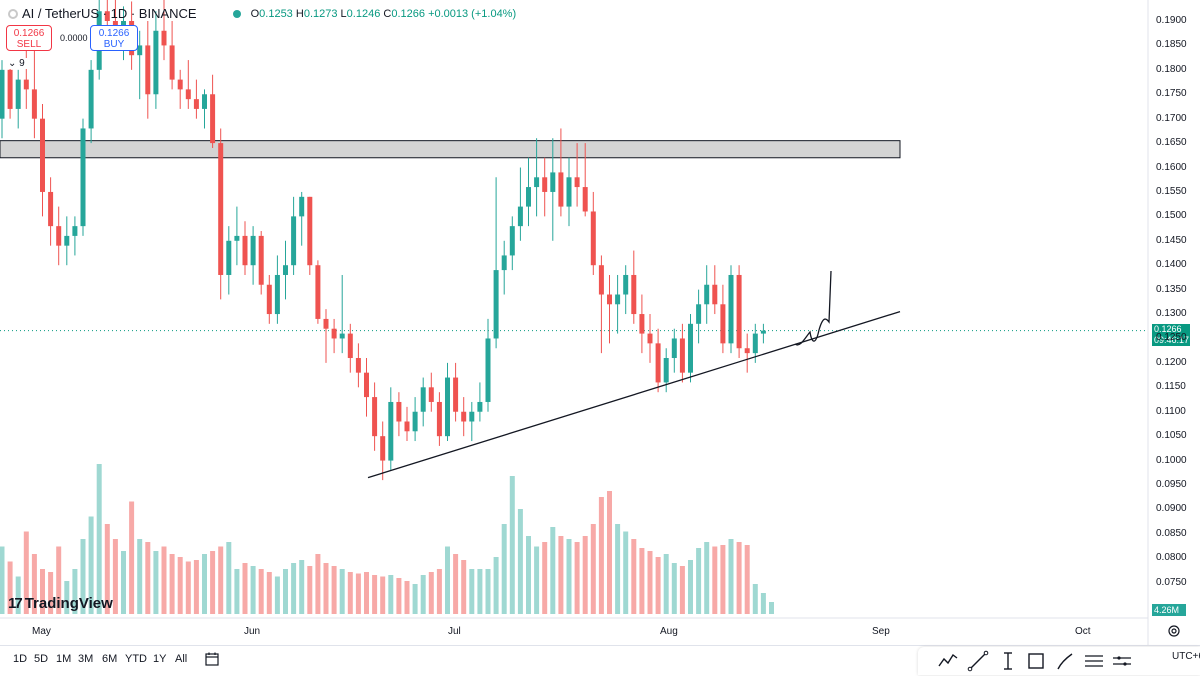 The width and height of the screenshot is (1200, 676). Describe the element at coordinates (1171, 484) in the screenshot. I see `price-axis-label: 0.0950` at that location.